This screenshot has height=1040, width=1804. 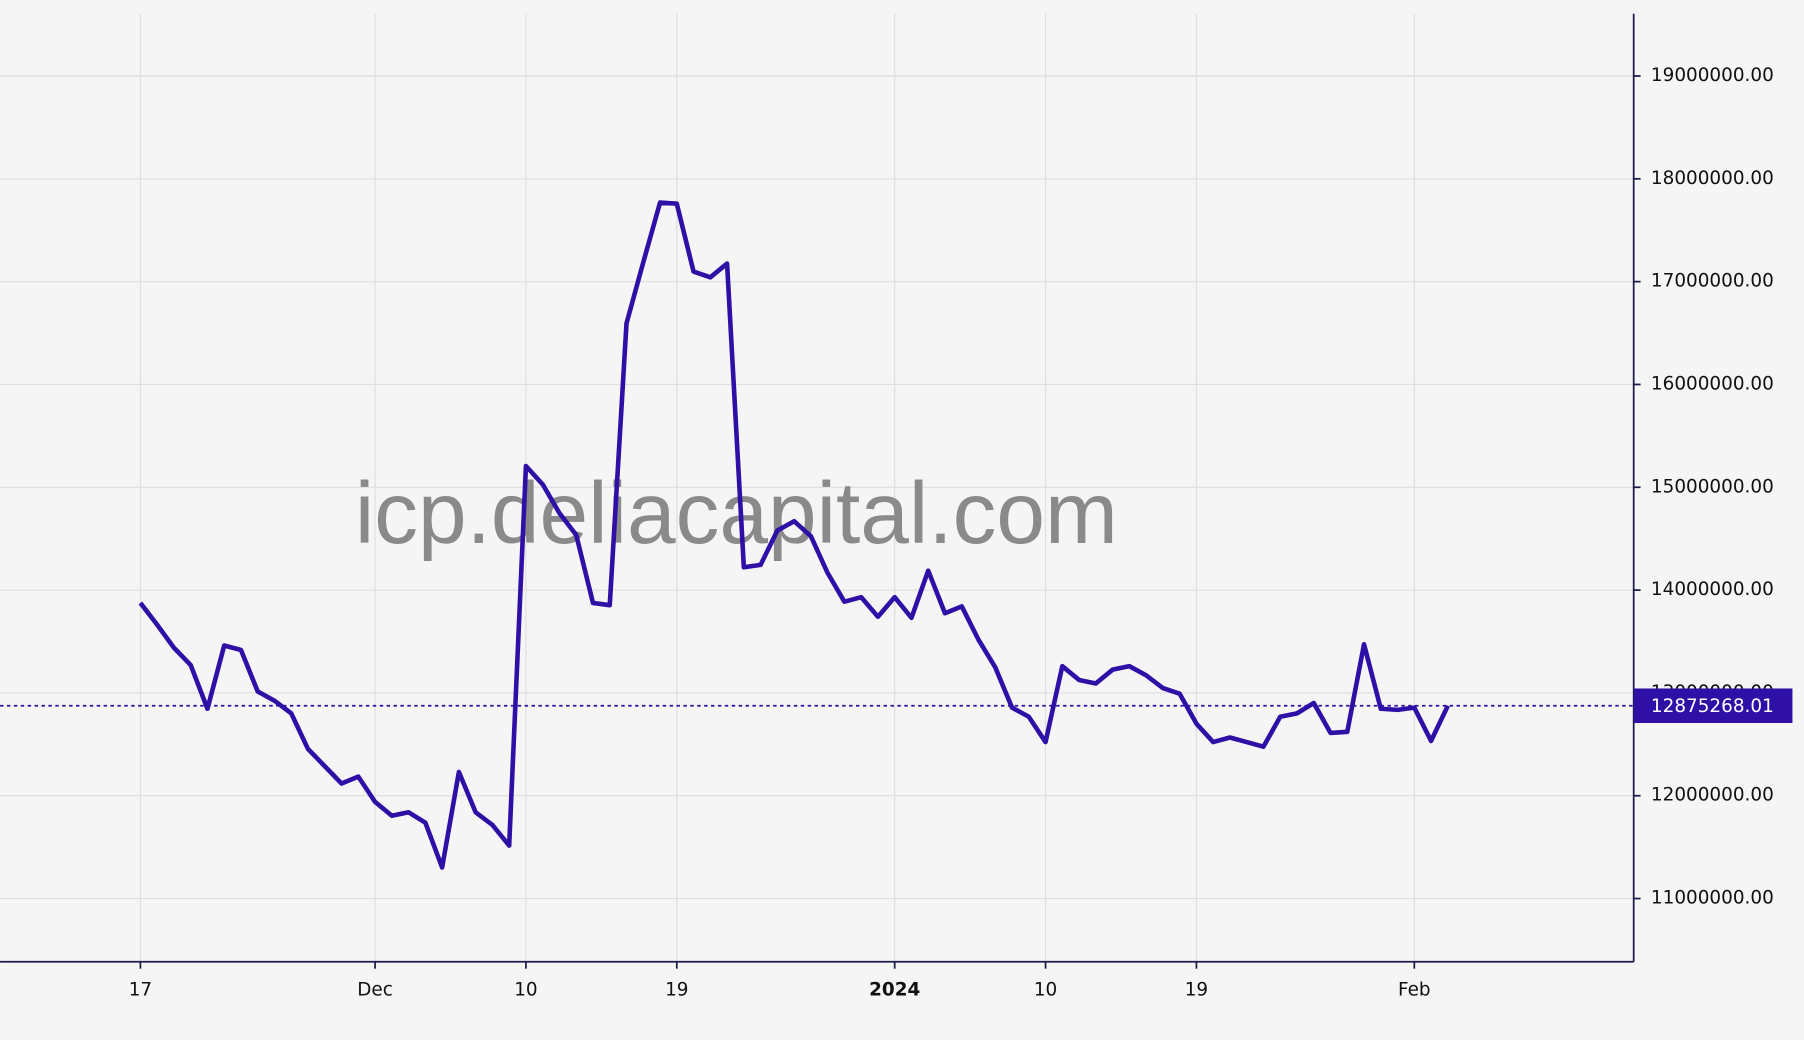 I want to click on last-price-box, so click(x=1713, y=705).